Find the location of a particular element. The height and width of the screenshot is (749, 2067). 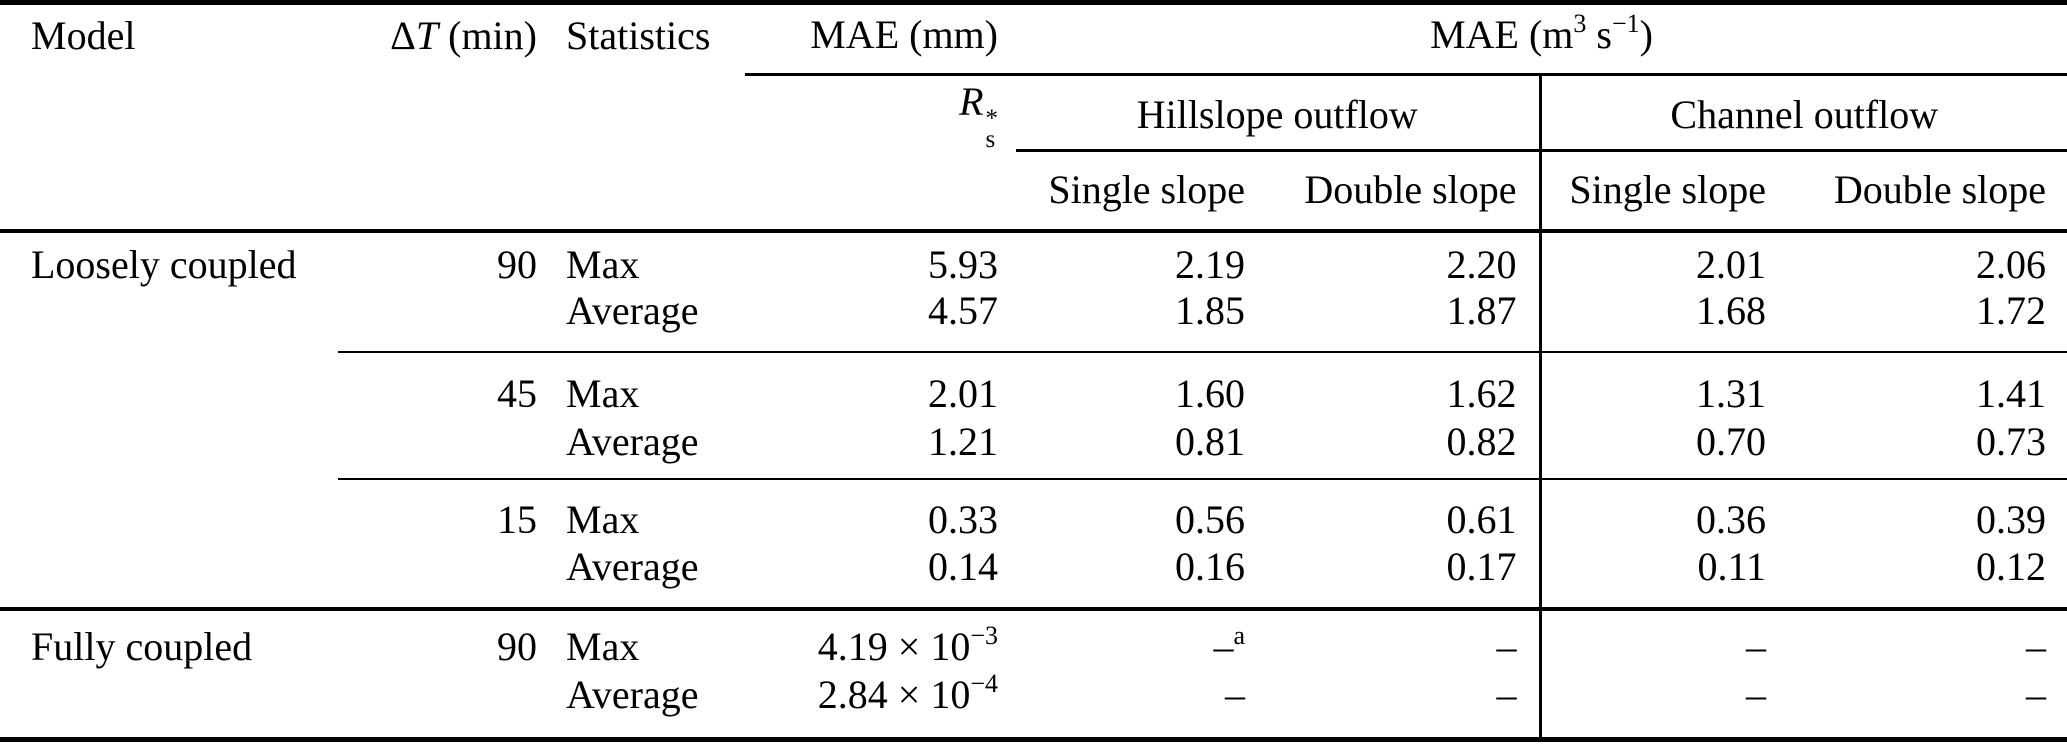

header-mae-mm: MAE (mm) is located at coordinates (880, 39).